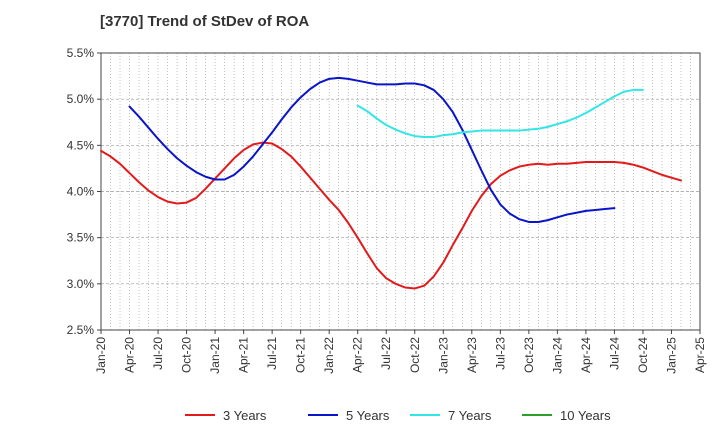 The image size is (720, 440). Describe the element at coordinates (368, 415) in the screenshot. I see `legend-label-5-years: 5 Years` at that location.